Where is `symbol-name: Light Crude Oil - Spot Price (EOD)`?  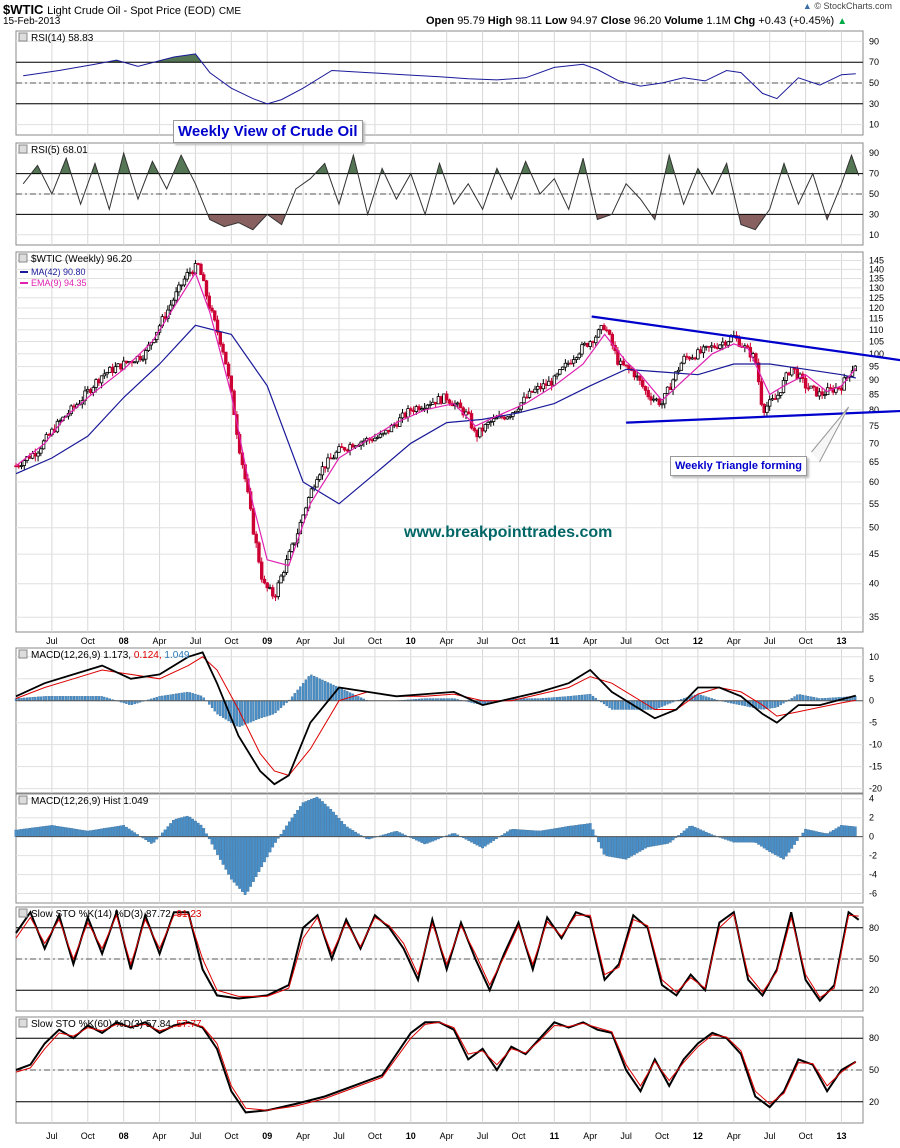
symbol-name: Light Crude Oil - Spot Price (EOD) is located at coordinates (131, 11).